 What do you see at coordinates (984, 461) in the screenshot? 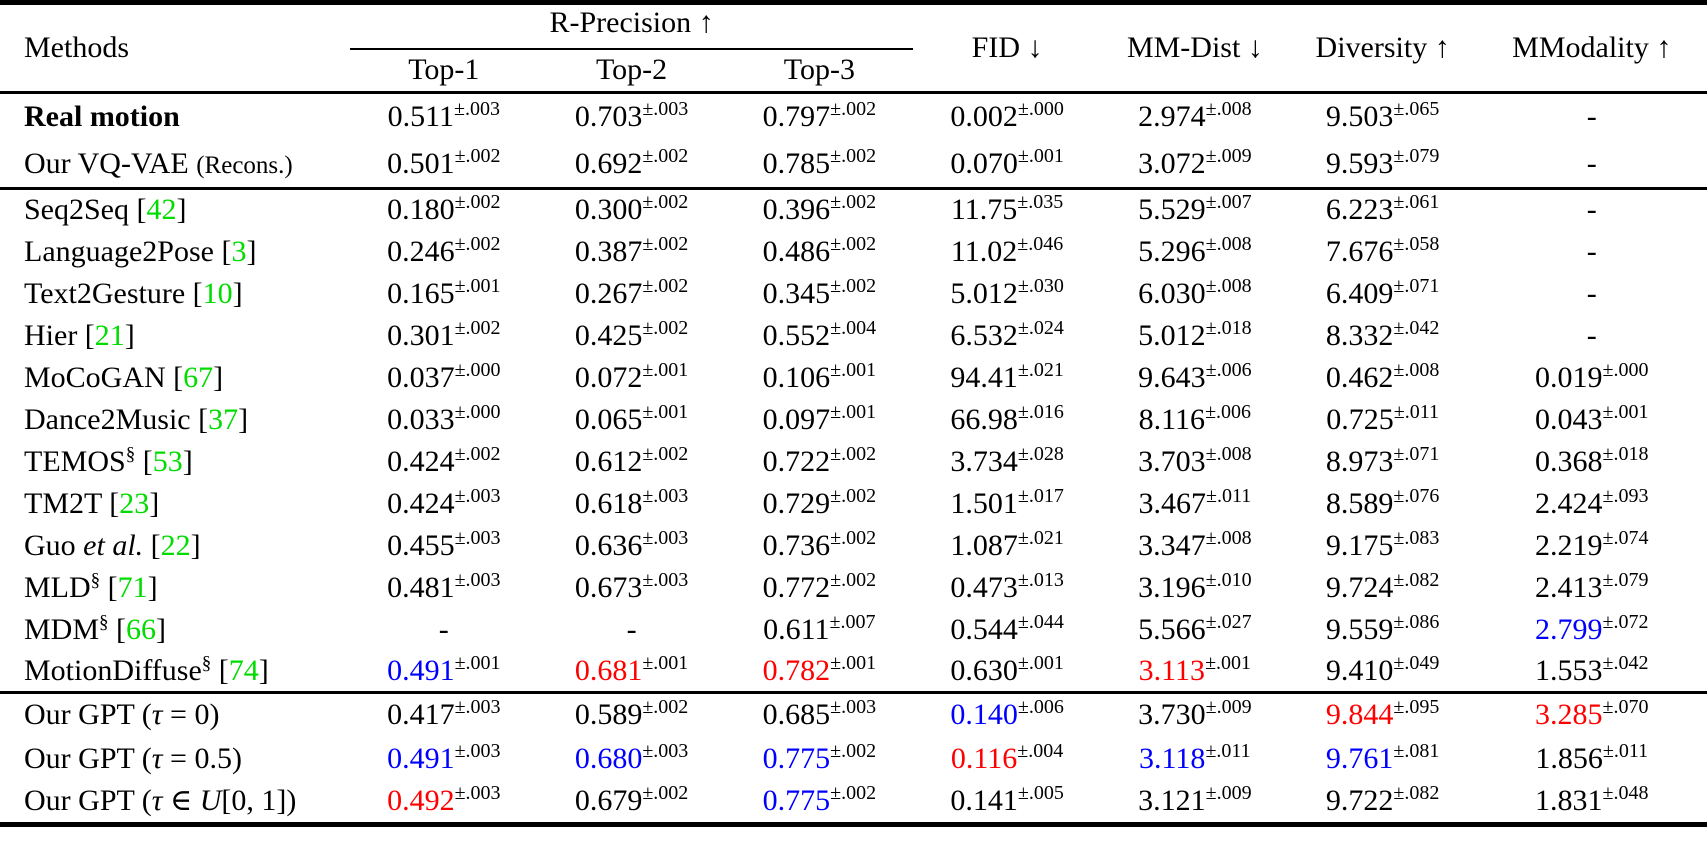
I see `metric-value: 3.734` at bounding box center [984, 461].